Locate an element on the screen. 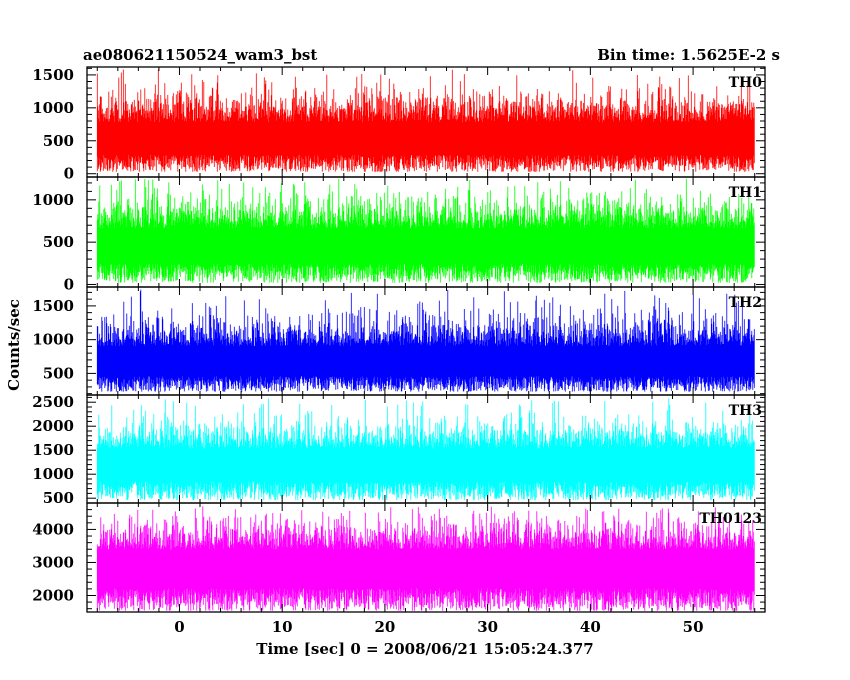 The image size is (850, 680). series-th3 is located at coordinates (425, 449).